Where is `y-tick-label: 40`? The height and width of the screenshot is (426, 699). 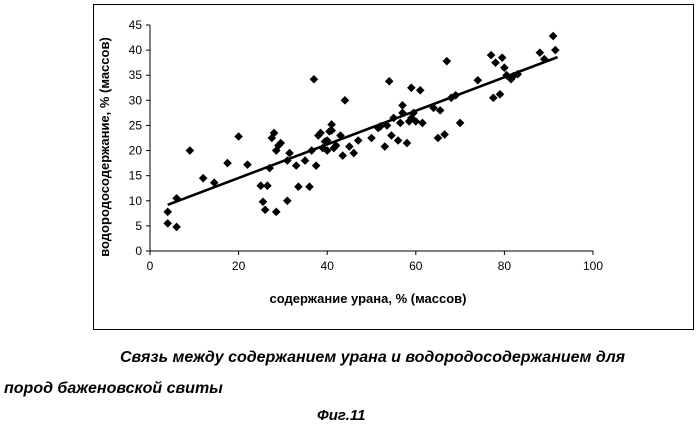
y-tick-label: 40 is located at coordinates (136, 50).